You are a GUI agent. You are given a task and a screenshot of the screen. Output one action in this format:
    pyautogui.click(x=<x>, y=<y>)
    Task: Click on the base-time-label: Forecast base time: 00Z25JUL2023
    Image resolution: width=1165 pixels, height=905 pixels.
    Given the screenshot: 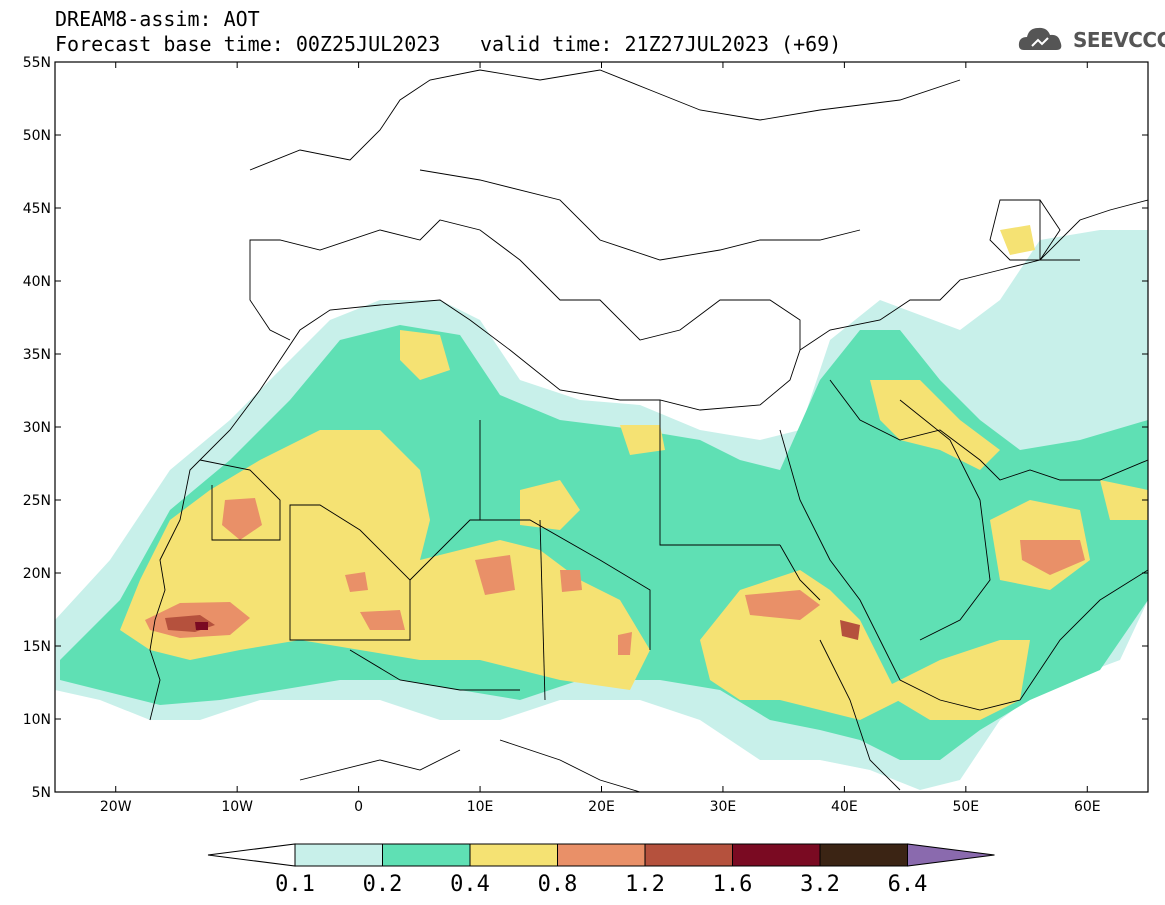 What is the action you would take?
    pyautogui.click(x=248, y=44)
    